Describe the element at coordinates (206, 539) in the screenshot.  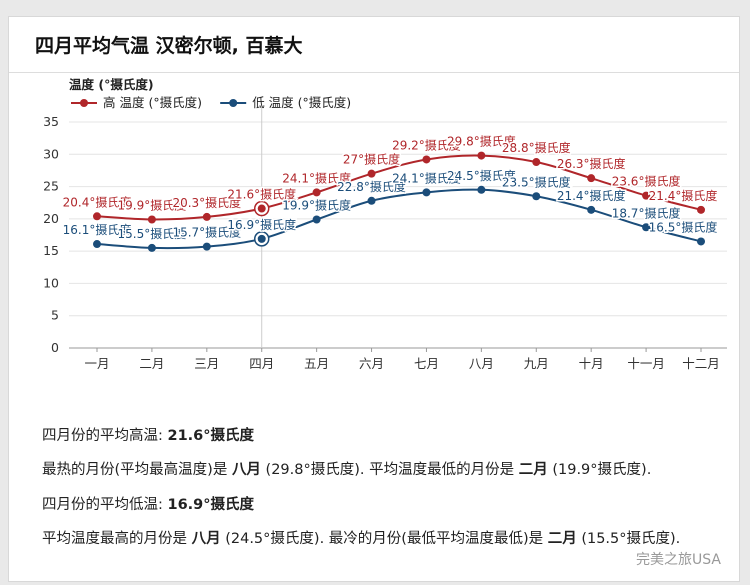
I see `warmest-low-month: 八月` at that location.